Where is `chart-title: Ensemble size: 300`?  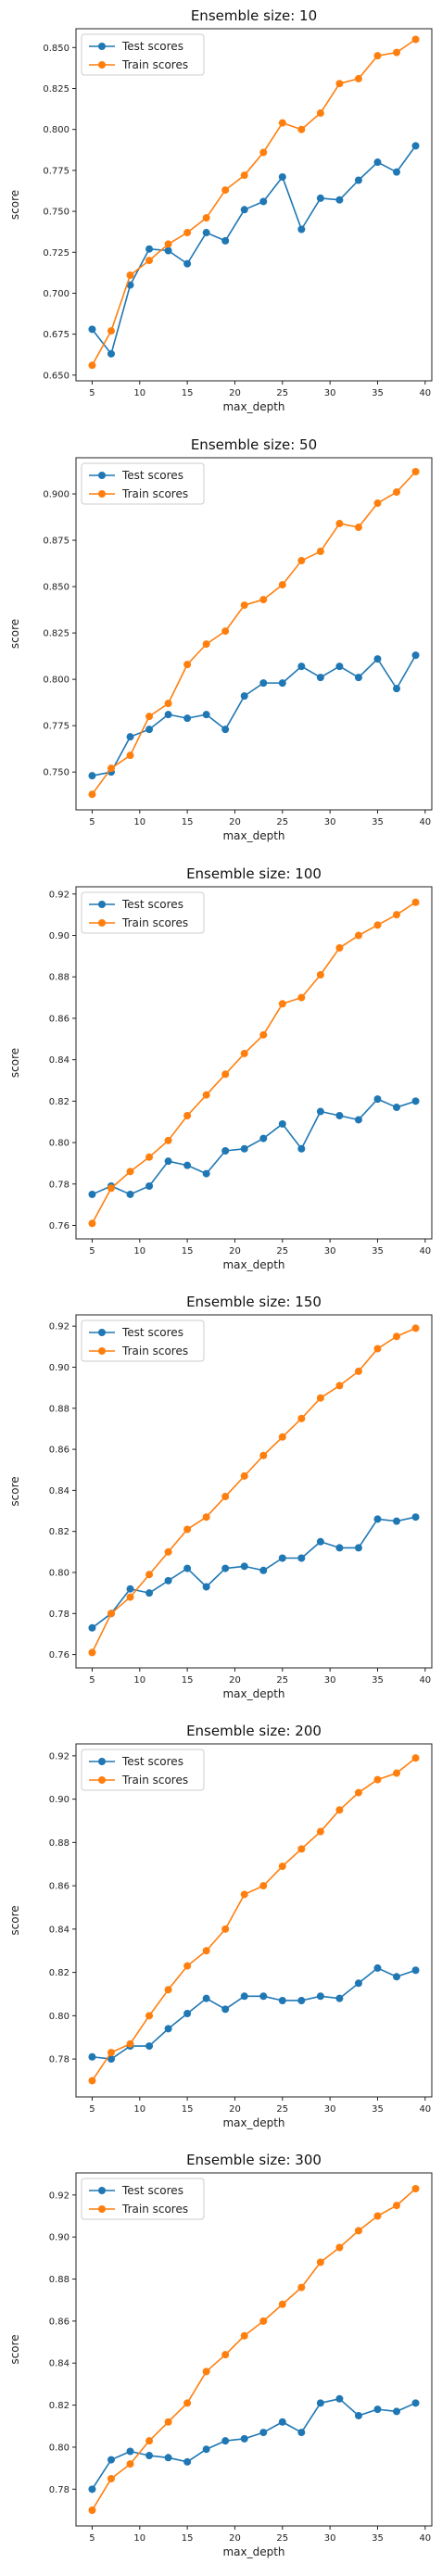
chart-title: Ensemble size: 300 is located at coordinates (254, 2160).